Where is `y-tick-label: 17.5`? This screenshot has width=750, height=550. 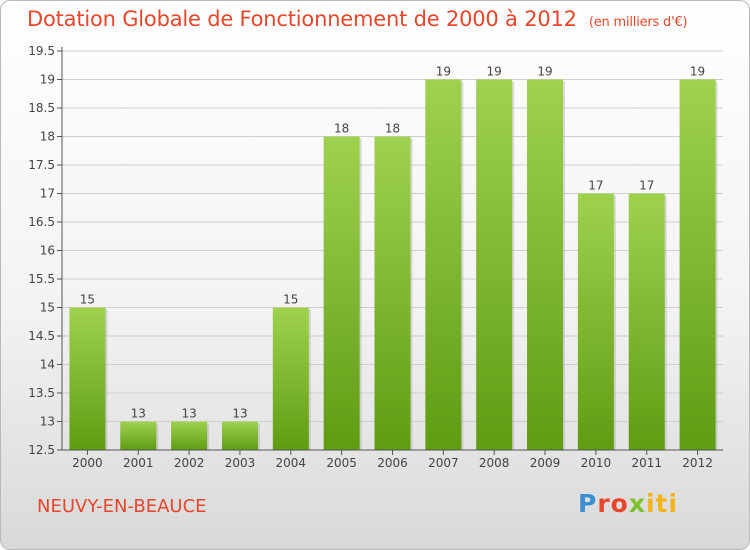
y-tick-label: 17.5 is located at coordinates (41, 165).